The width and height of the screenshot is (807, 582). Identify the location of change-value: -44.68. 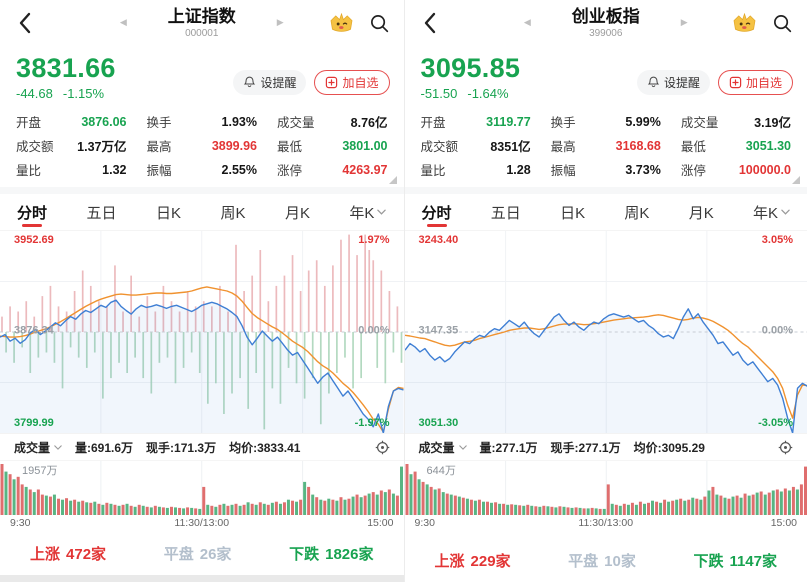
(34, 94).